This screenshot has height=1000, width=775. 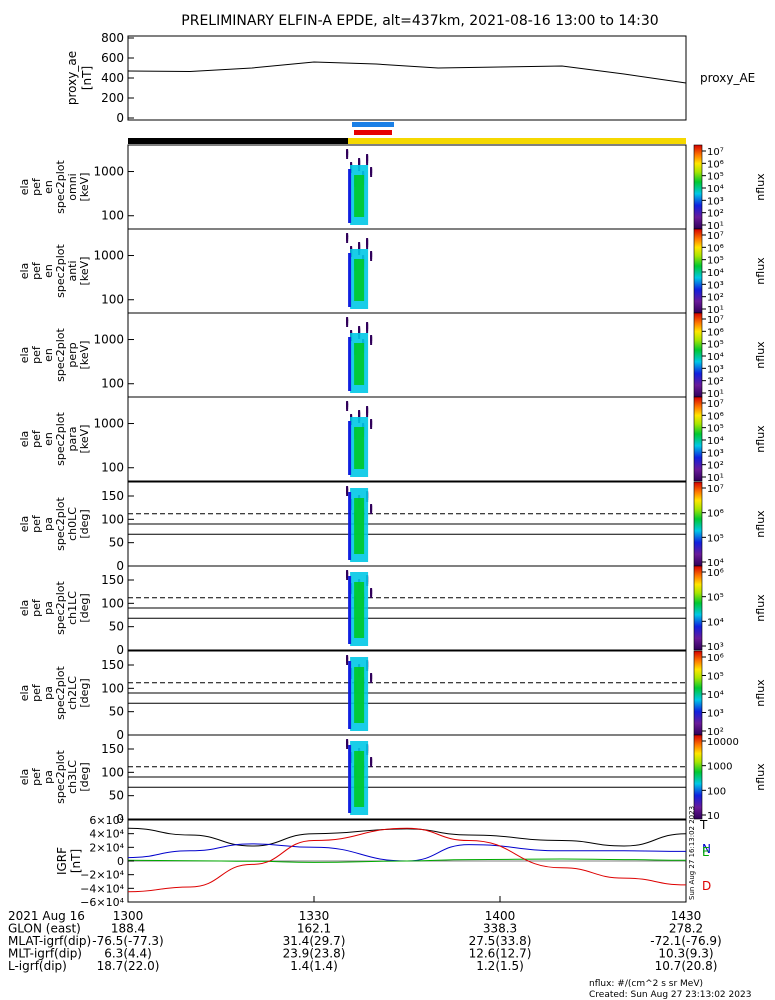 I want to click on nflux-units: nflux: #/(cm^2 s sr MeV), so click(x=646, y=984).